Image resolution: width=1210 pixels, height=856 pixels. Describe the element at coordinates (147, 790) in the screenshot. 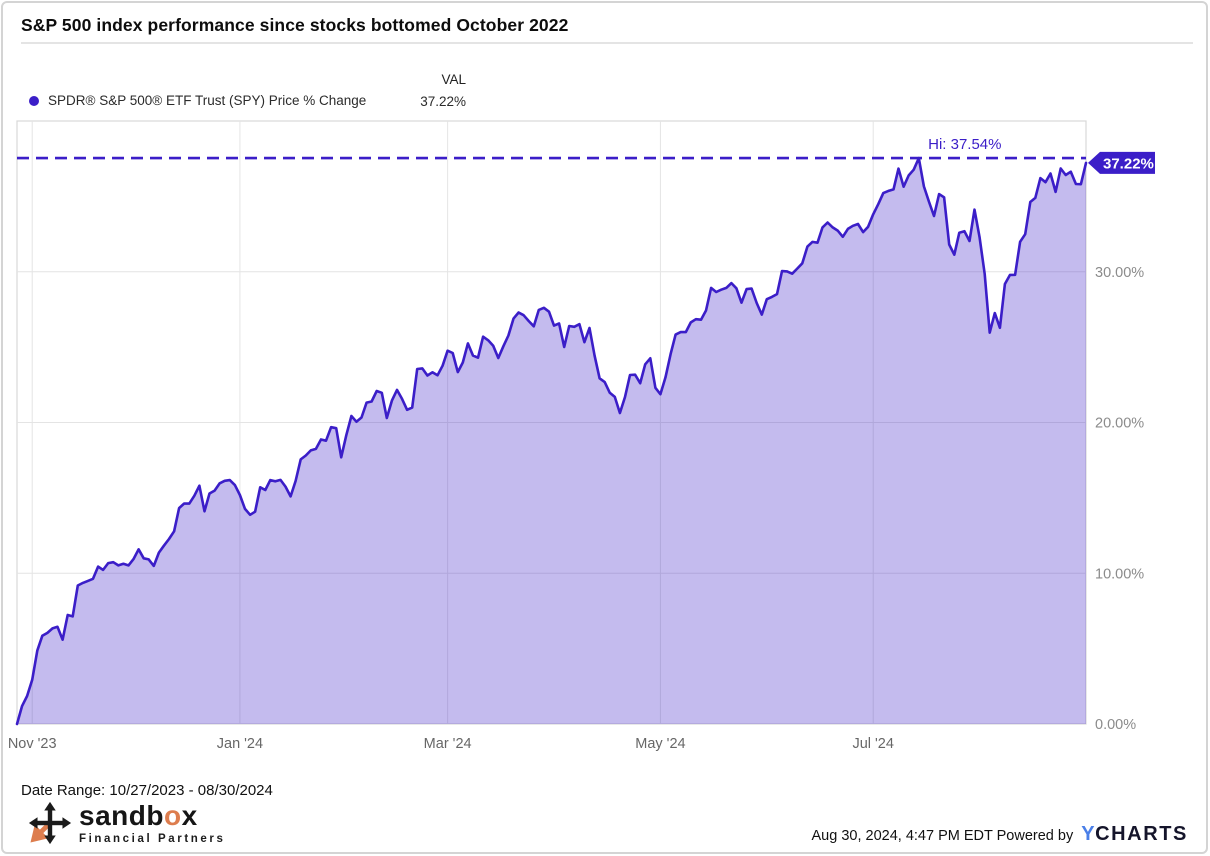

I see `date-range-label: Date Range: 10/27/2023 - 08/30/2024` at that location.